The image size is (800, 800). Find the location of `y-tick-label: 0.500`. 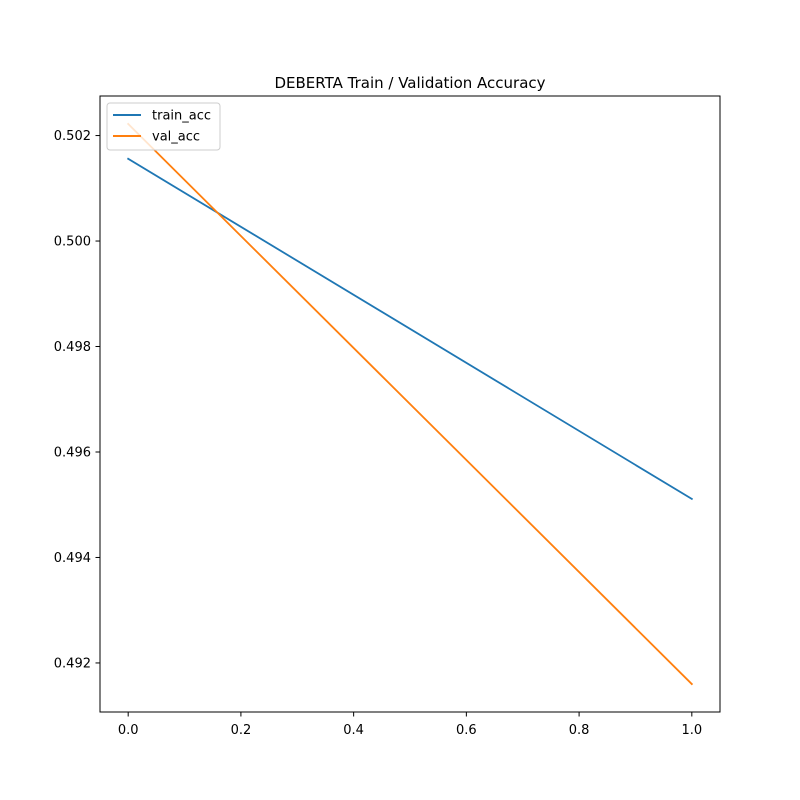

y-tick-label: 0.500 is located at coordinates (72, 242).